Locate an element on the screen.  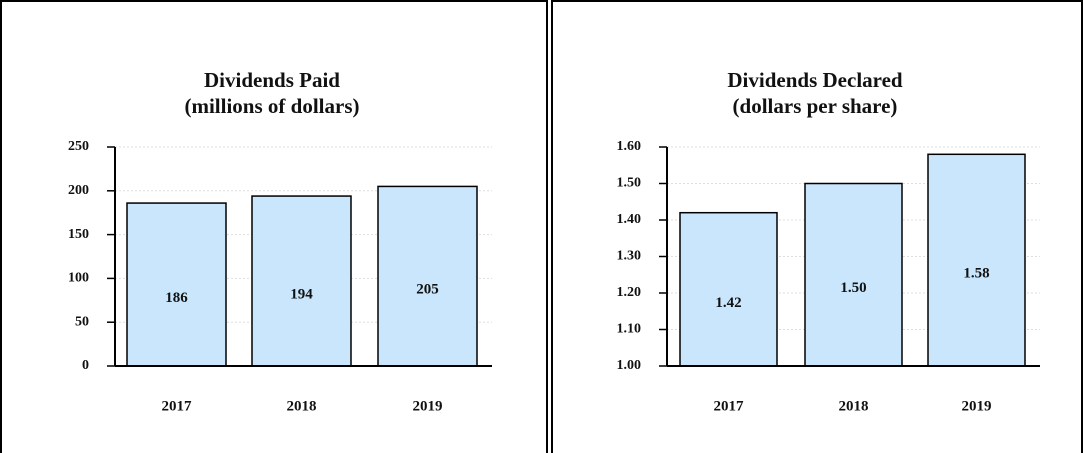
y-tick-label: 1.40 is located at coordinates (629, 219).